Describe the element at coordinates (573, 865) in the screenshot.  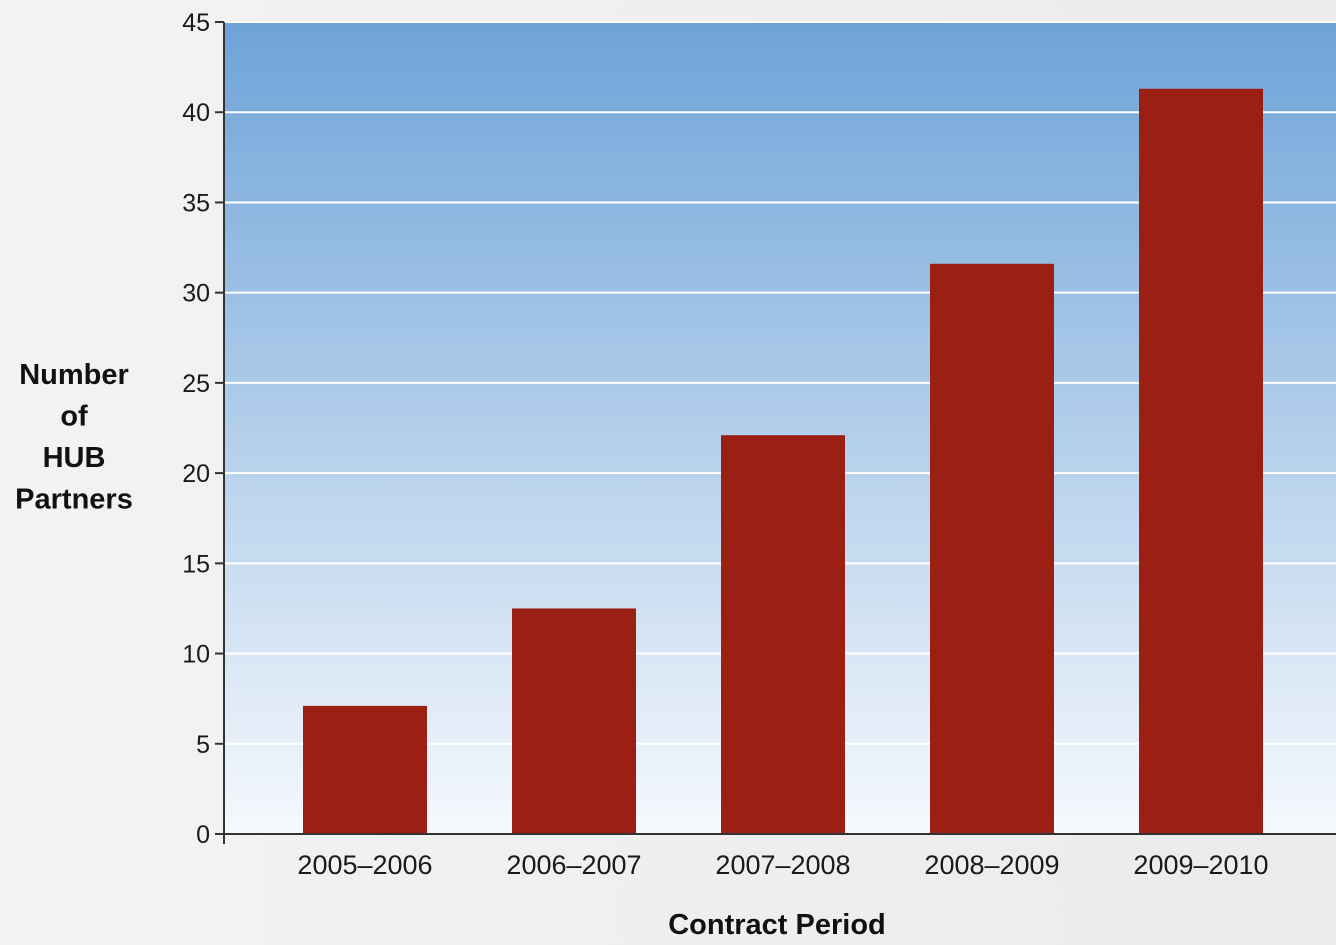
I see `x-tick-label: 2006–2007` at that location.